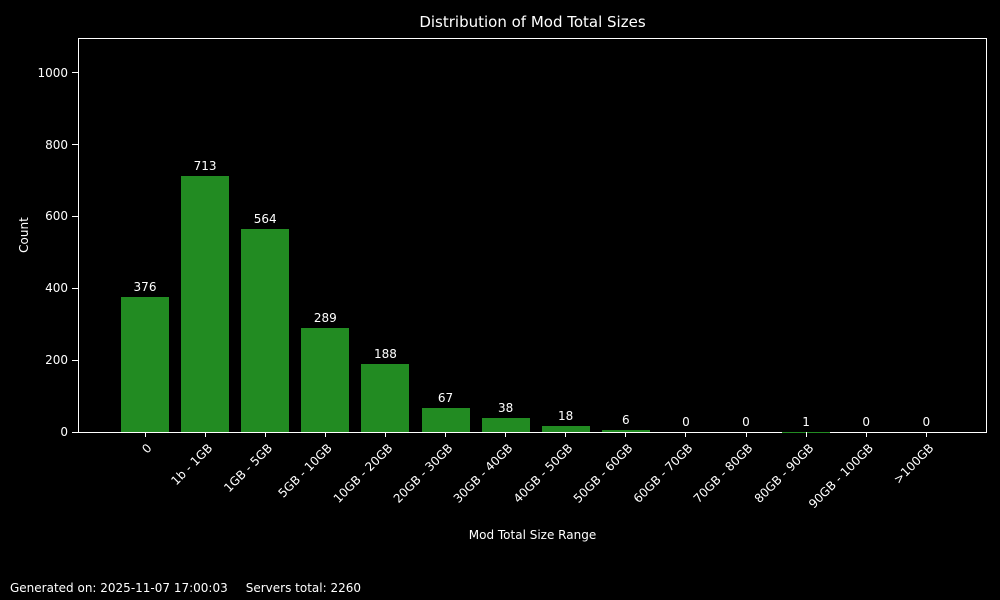 The image size is (1000, 600). Describe the element at coordinates (483, 473) in the screenshot. I see `x-tick-label: 30GB - 40GB` at that location.